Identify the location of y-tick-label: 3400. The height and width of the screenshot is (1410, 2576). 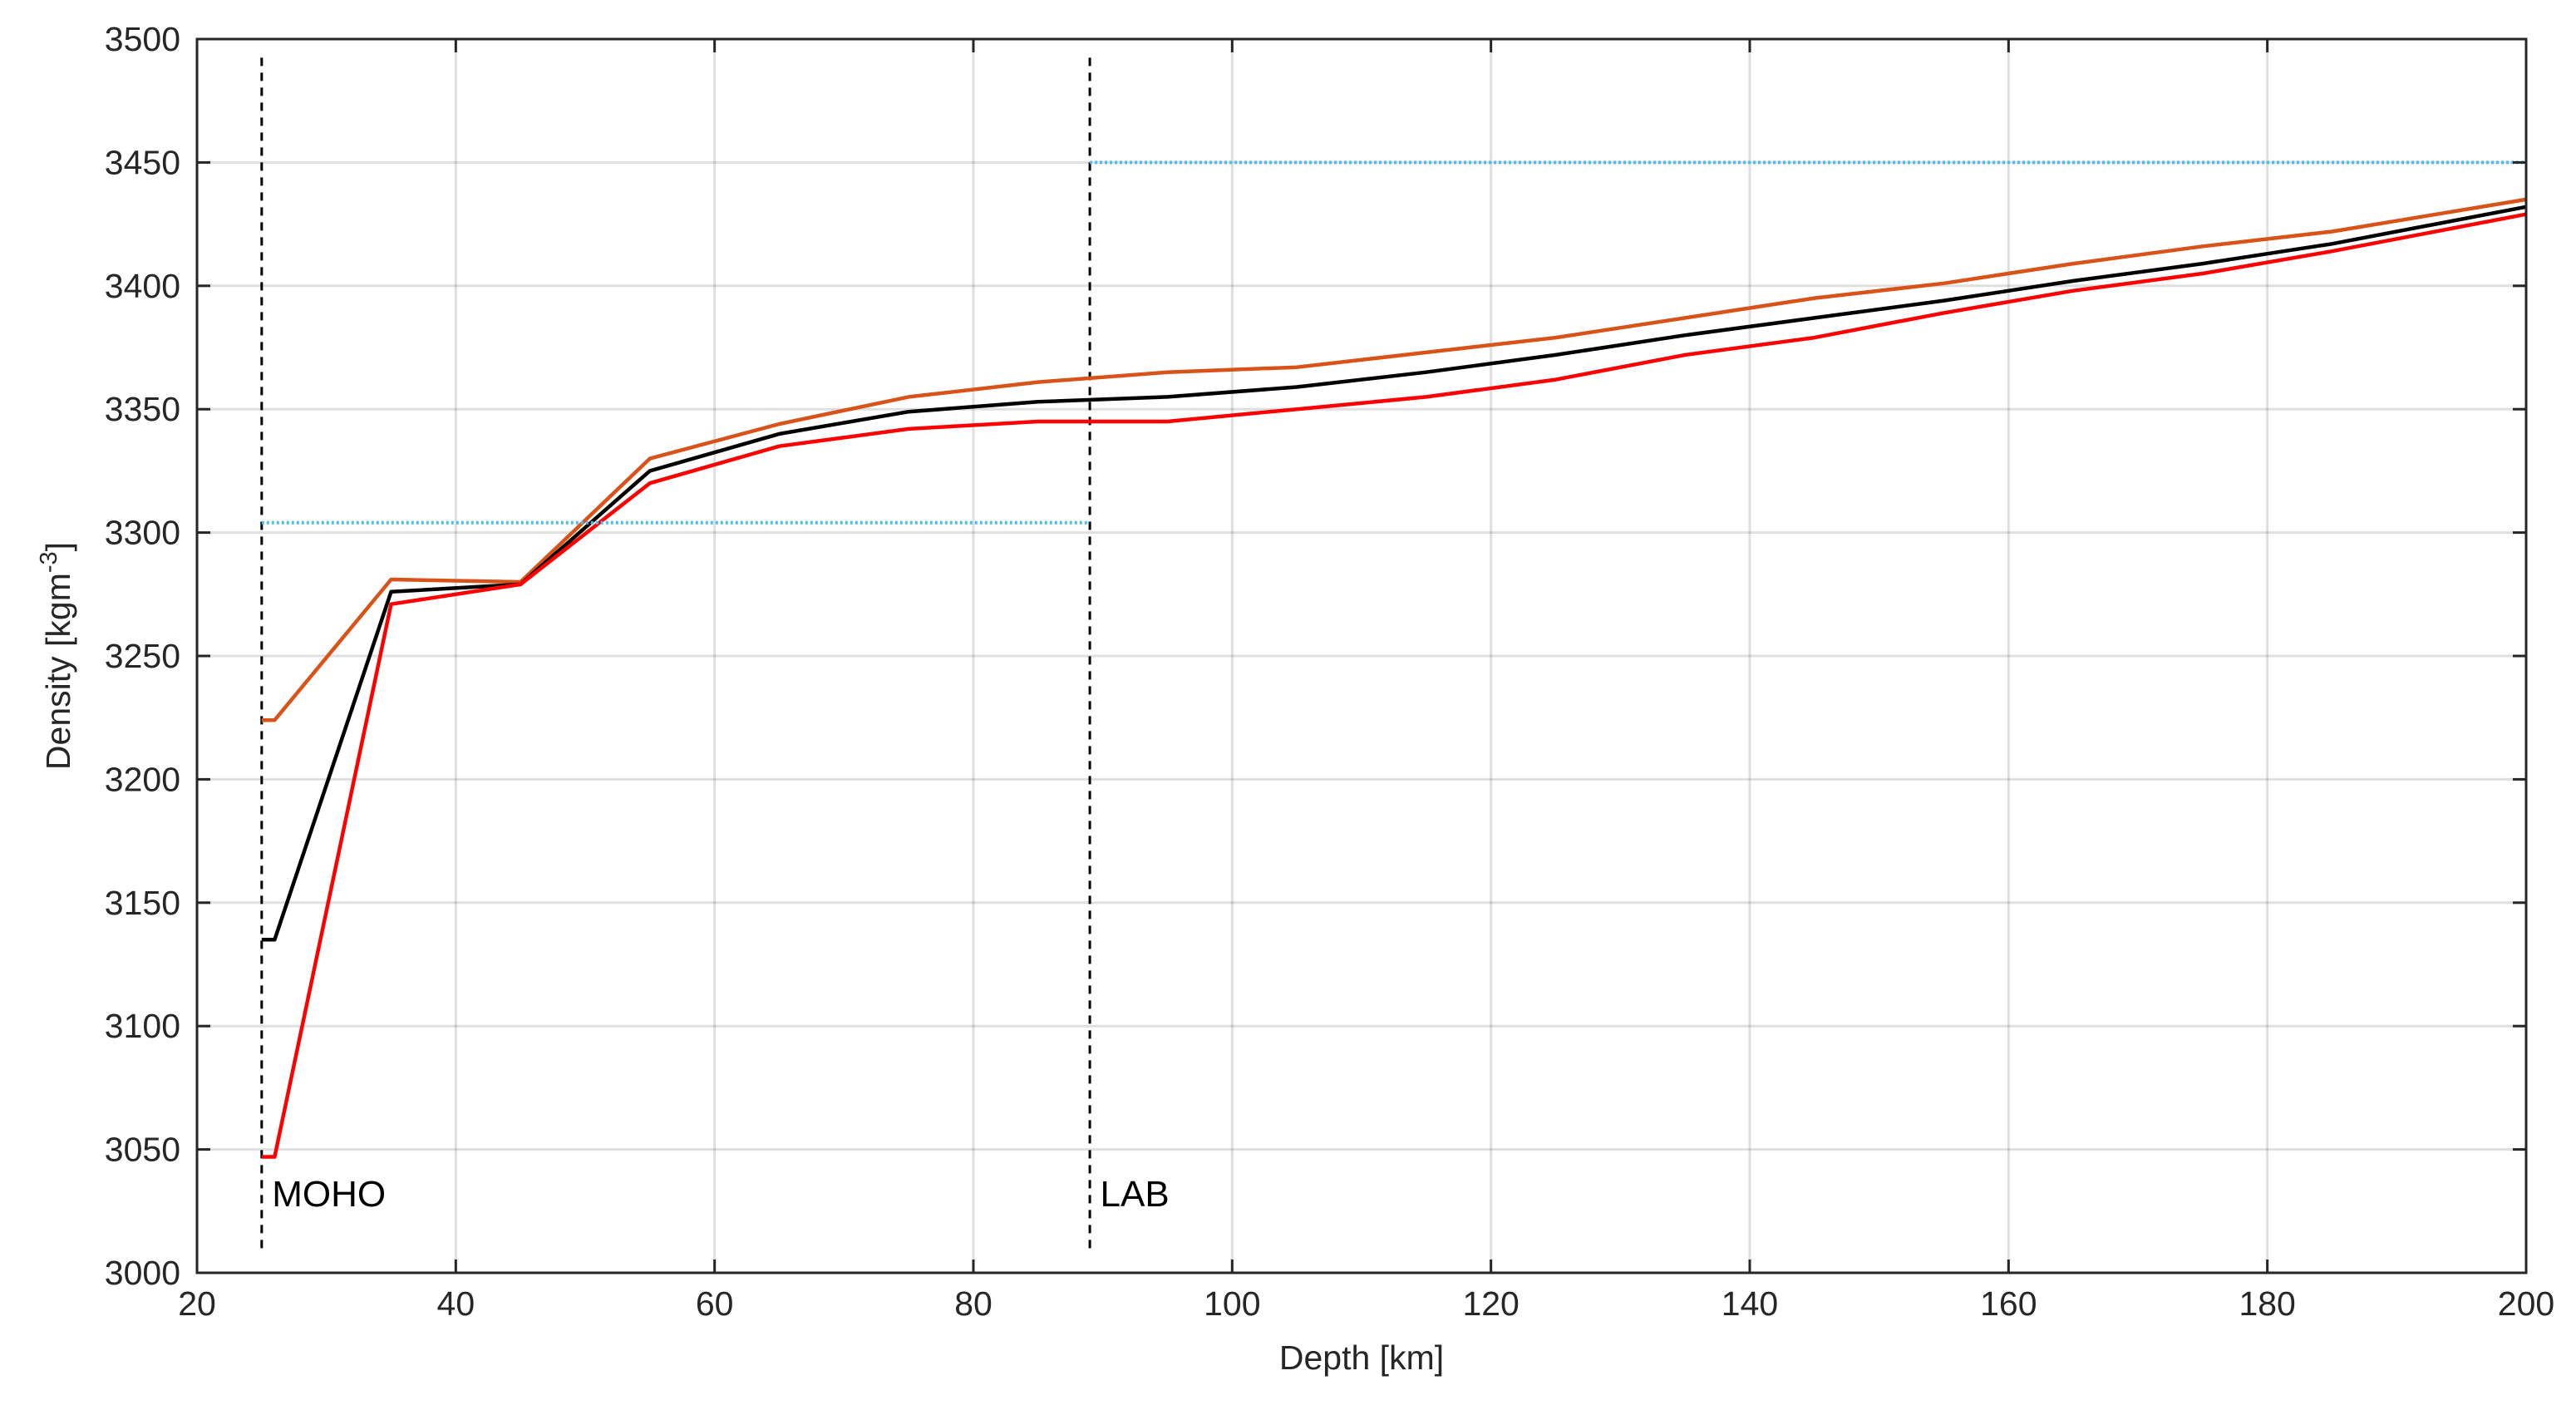
(142, 286).